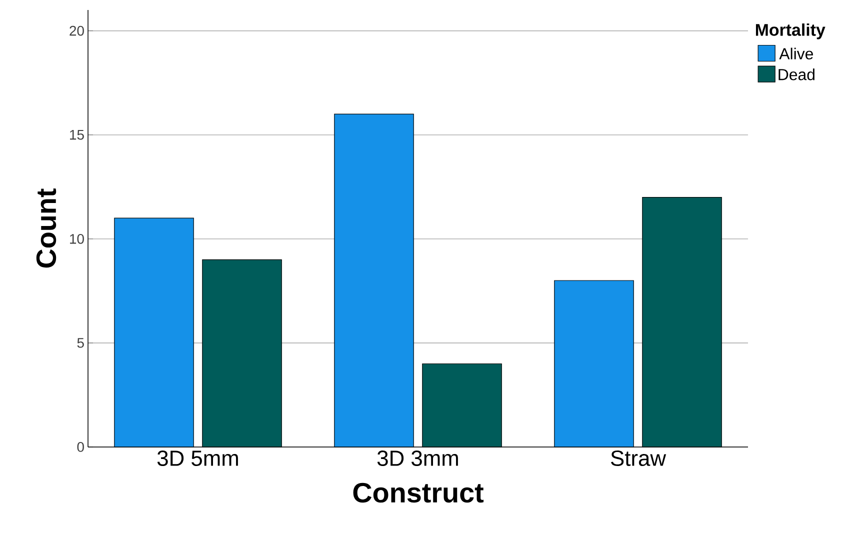 The image size is (854, 545). Describe the element at coordinates (80, 343) in the screenshot. I see `y-tick-label: 5` at that location.